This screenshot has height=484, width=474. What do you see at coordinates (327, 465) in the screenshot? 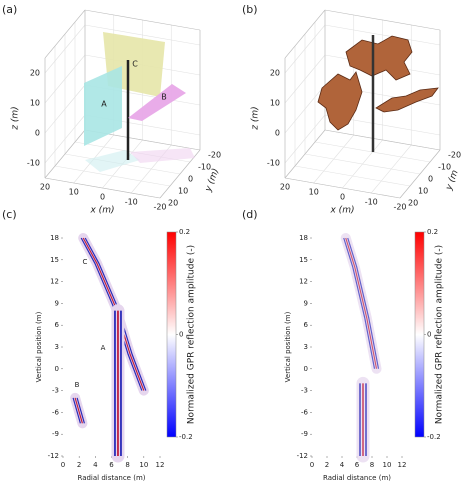
I see `x-tick-label: 2` at bounding box center [327, 465].